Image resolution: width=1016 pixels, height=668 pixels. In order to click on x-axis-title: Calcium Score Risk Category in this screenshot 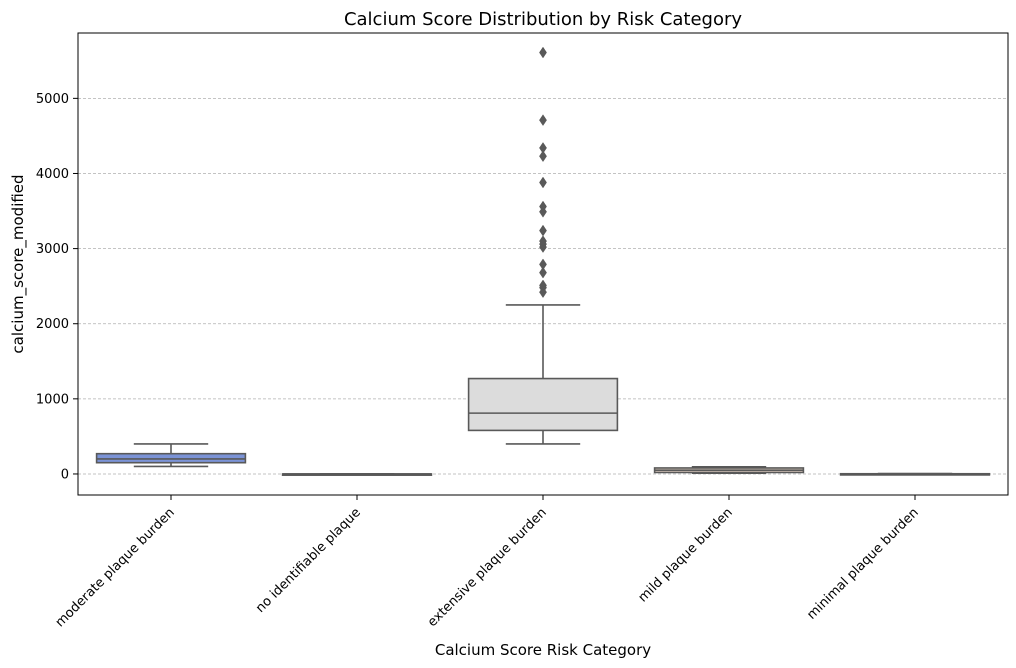, I will do `click(543, 650)`.